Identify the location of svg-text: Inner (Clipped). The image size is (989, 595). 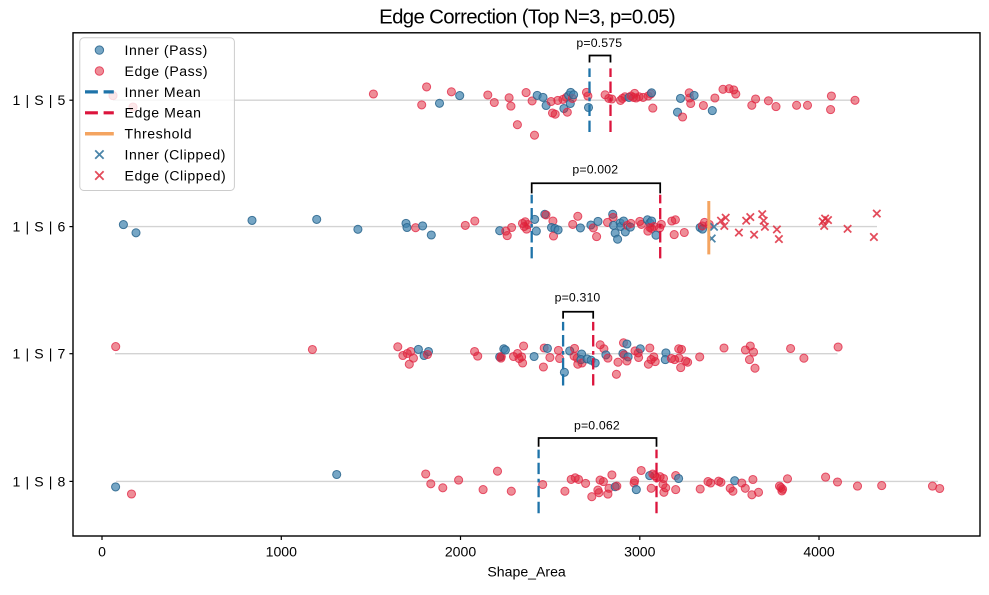
(175, 155).